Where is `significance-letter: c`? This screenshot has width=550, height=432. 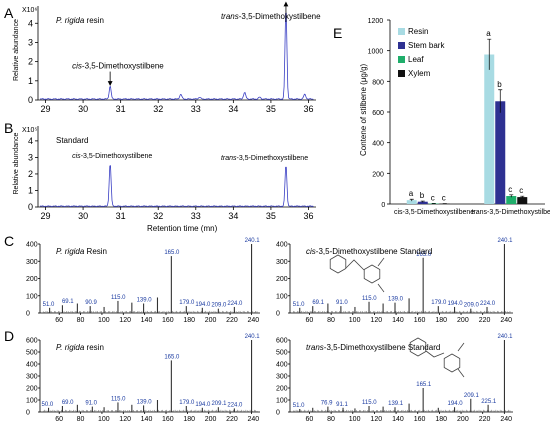
significance-letter: c is located at coordinates (444, 198).